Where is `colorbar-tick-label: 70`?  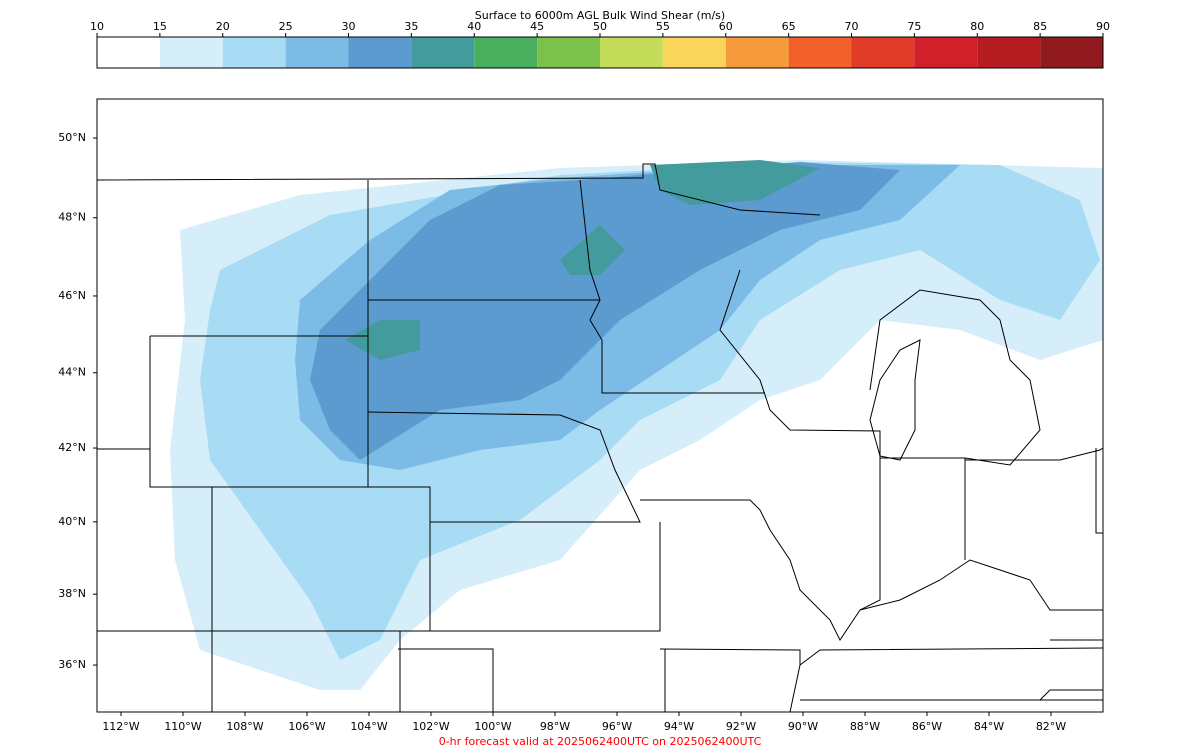 colorbar-tick-label: 70 is located at coordinates (852, 26).